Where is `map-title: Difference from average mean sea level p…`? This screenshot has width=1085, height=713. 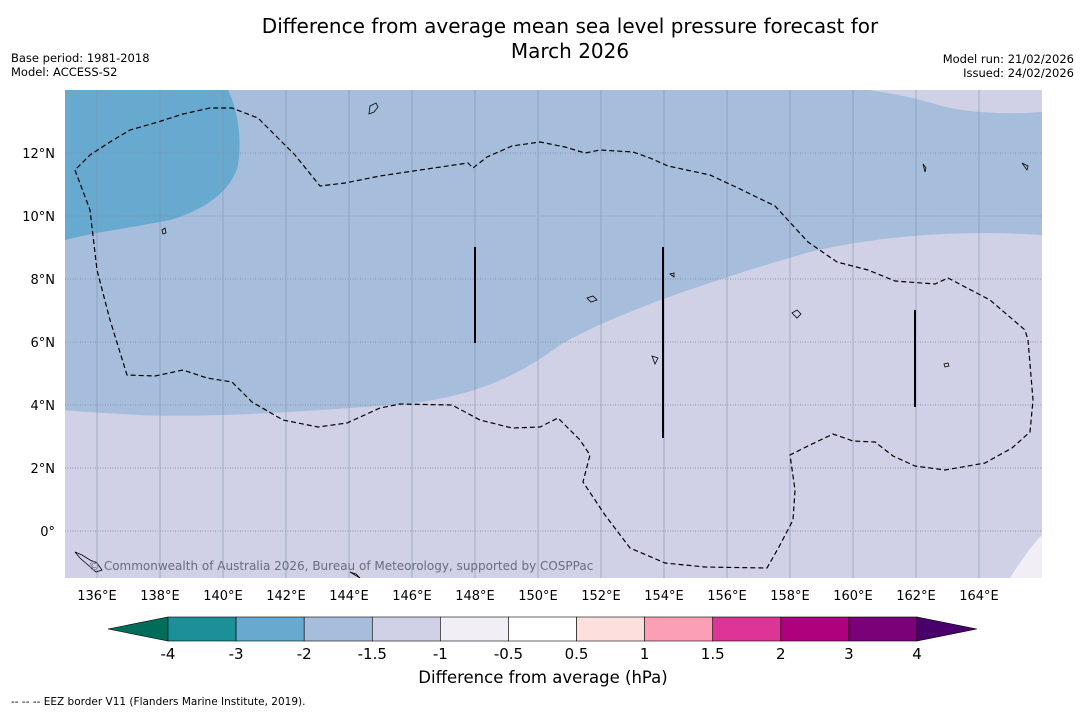 map-title: Difference from average mean sea level p… is located at coordinates (570, 39).